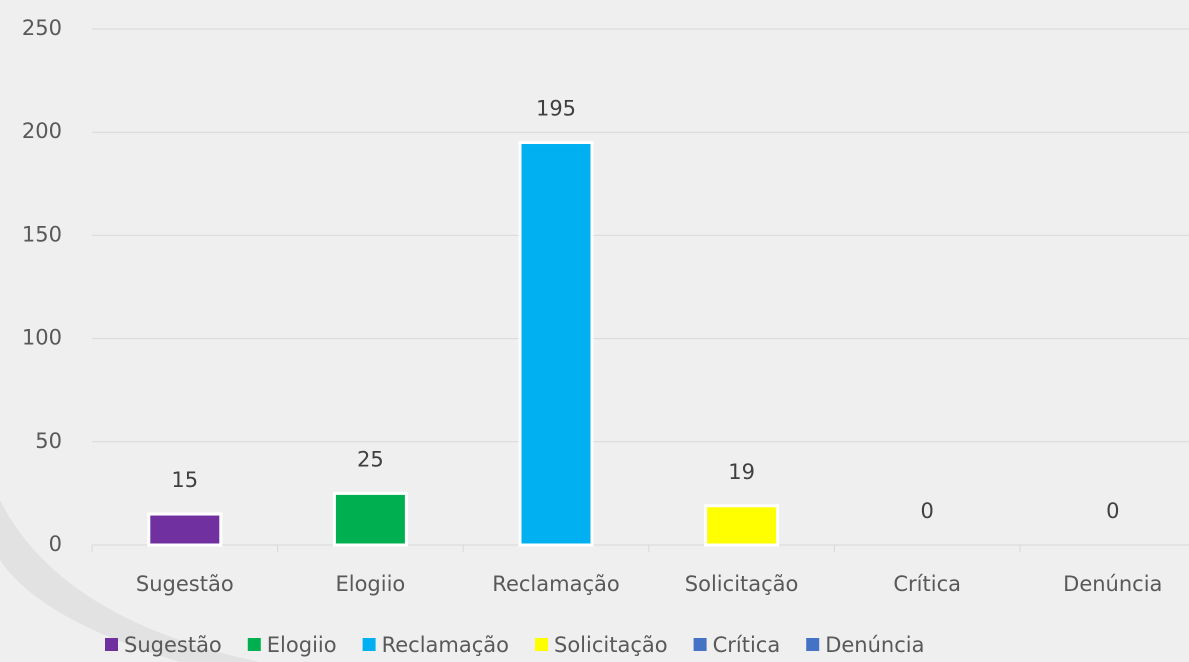 This screenshot has height=662, width=1189. What do you see at coordinates (741, 472) in the screenshot?
I see `data-label: 19` at bounding box center [741, 472].